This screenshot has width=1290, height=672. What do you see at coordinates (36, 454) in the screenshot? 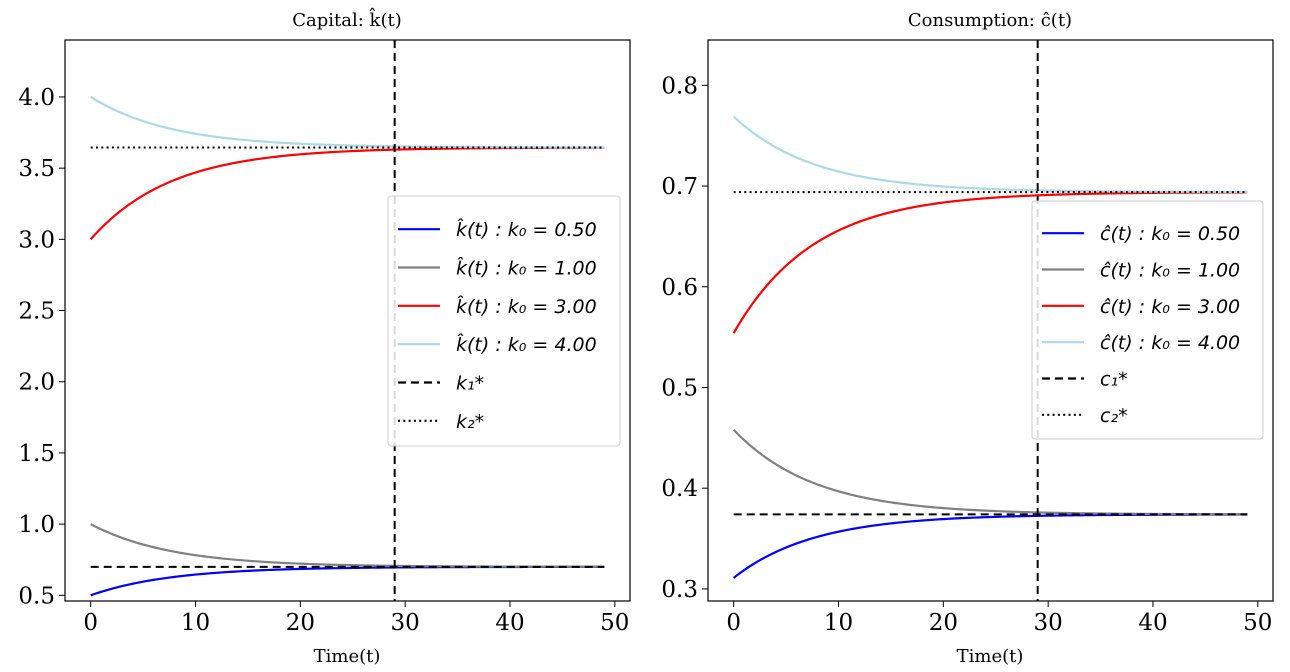
I see `y-tick-label: 1.5` at bounding box center [36, 454].